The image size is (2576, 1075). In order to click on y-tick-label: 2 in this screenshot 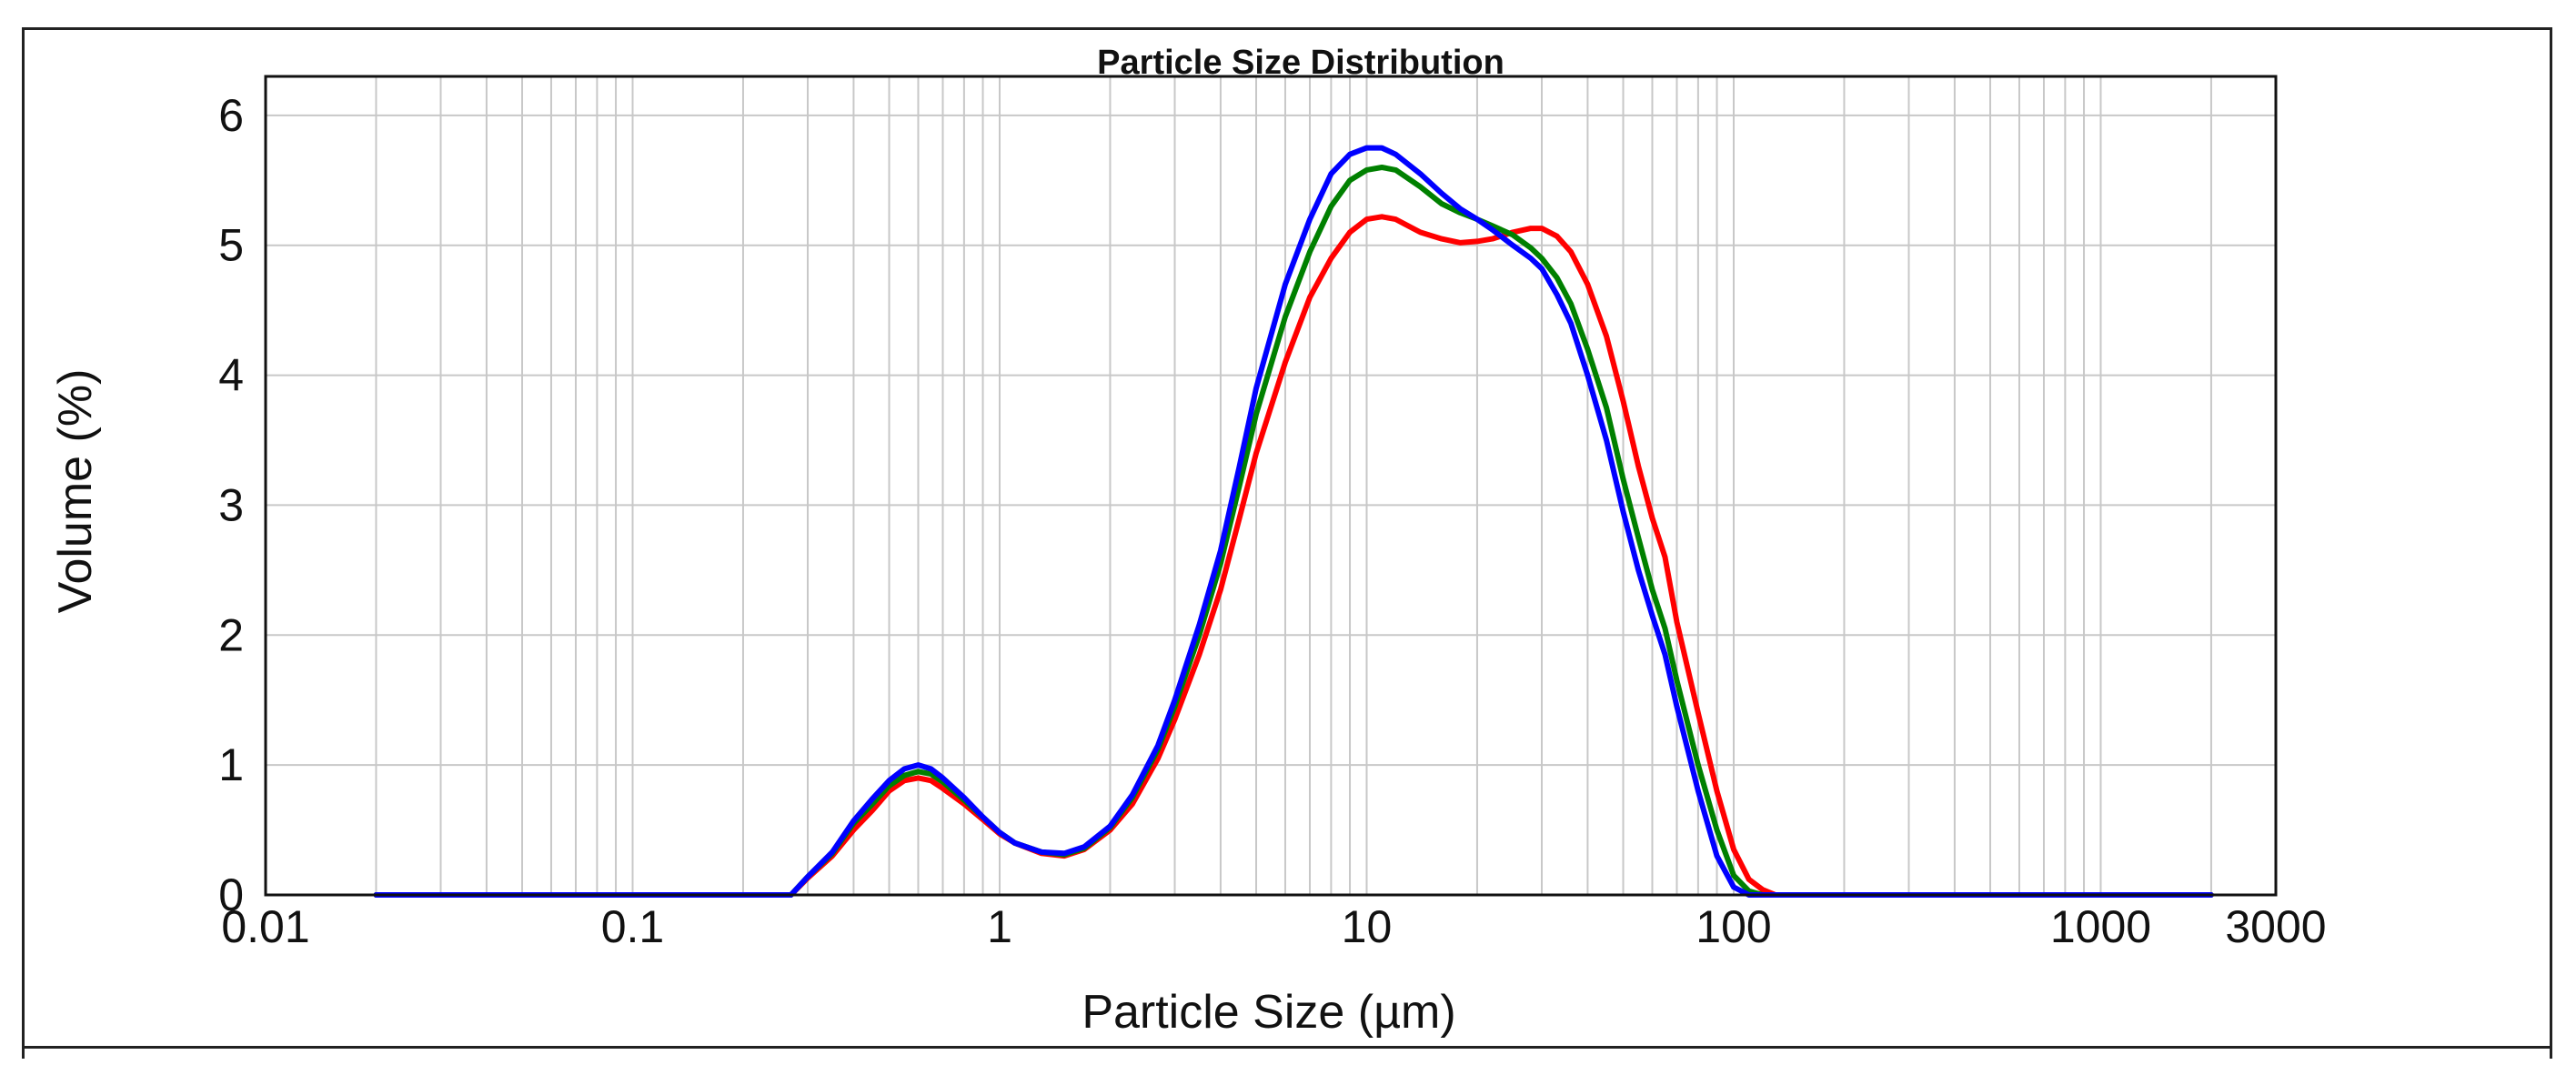, I will do `click(231, 634)`.